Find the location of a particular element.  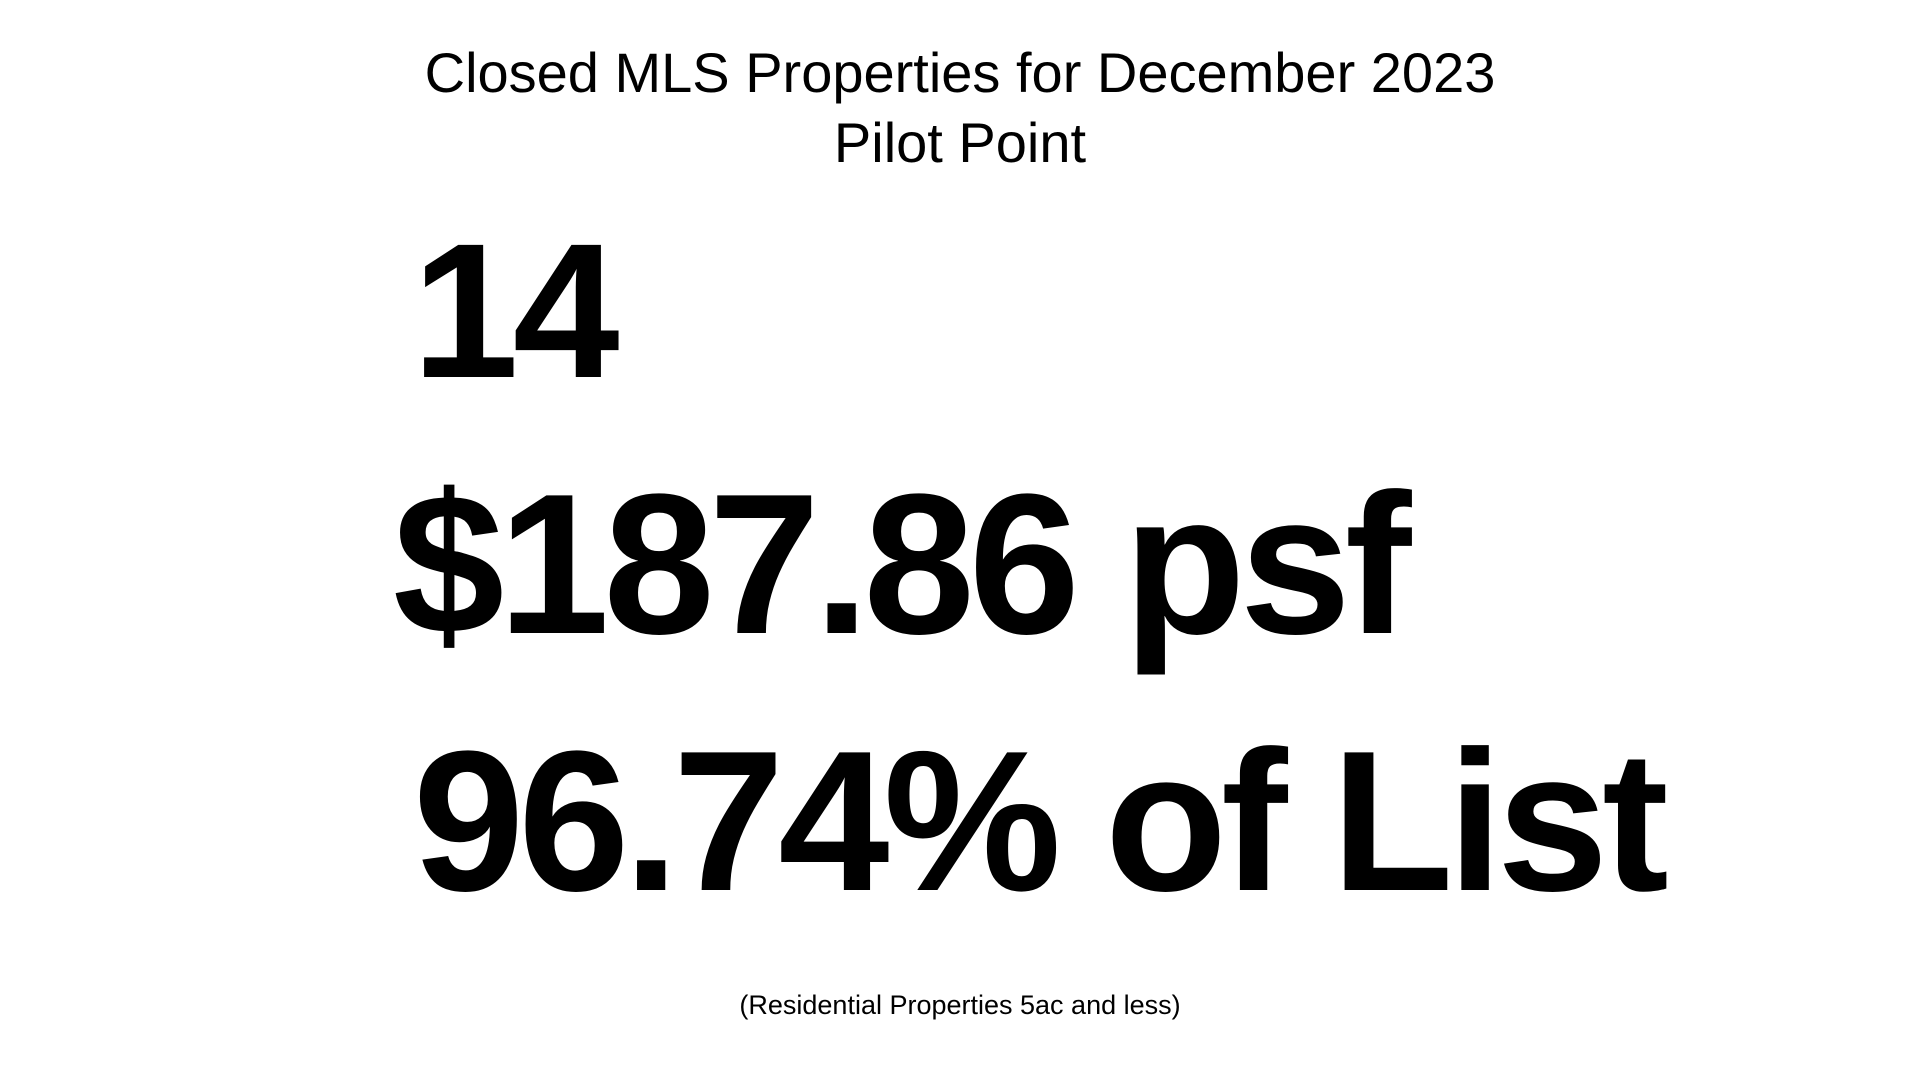

footnote: (Residential Properties 5ac and less) is located at coordinates (960, 1005).